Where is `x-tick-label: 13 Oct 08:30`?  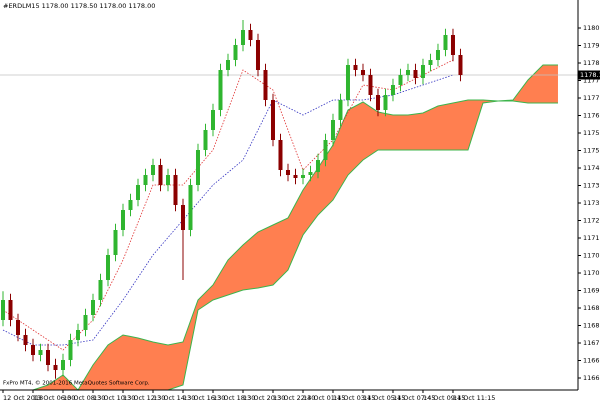
x-tick-label: 13 Oct 08:30 is located at coordinates (84, 398).